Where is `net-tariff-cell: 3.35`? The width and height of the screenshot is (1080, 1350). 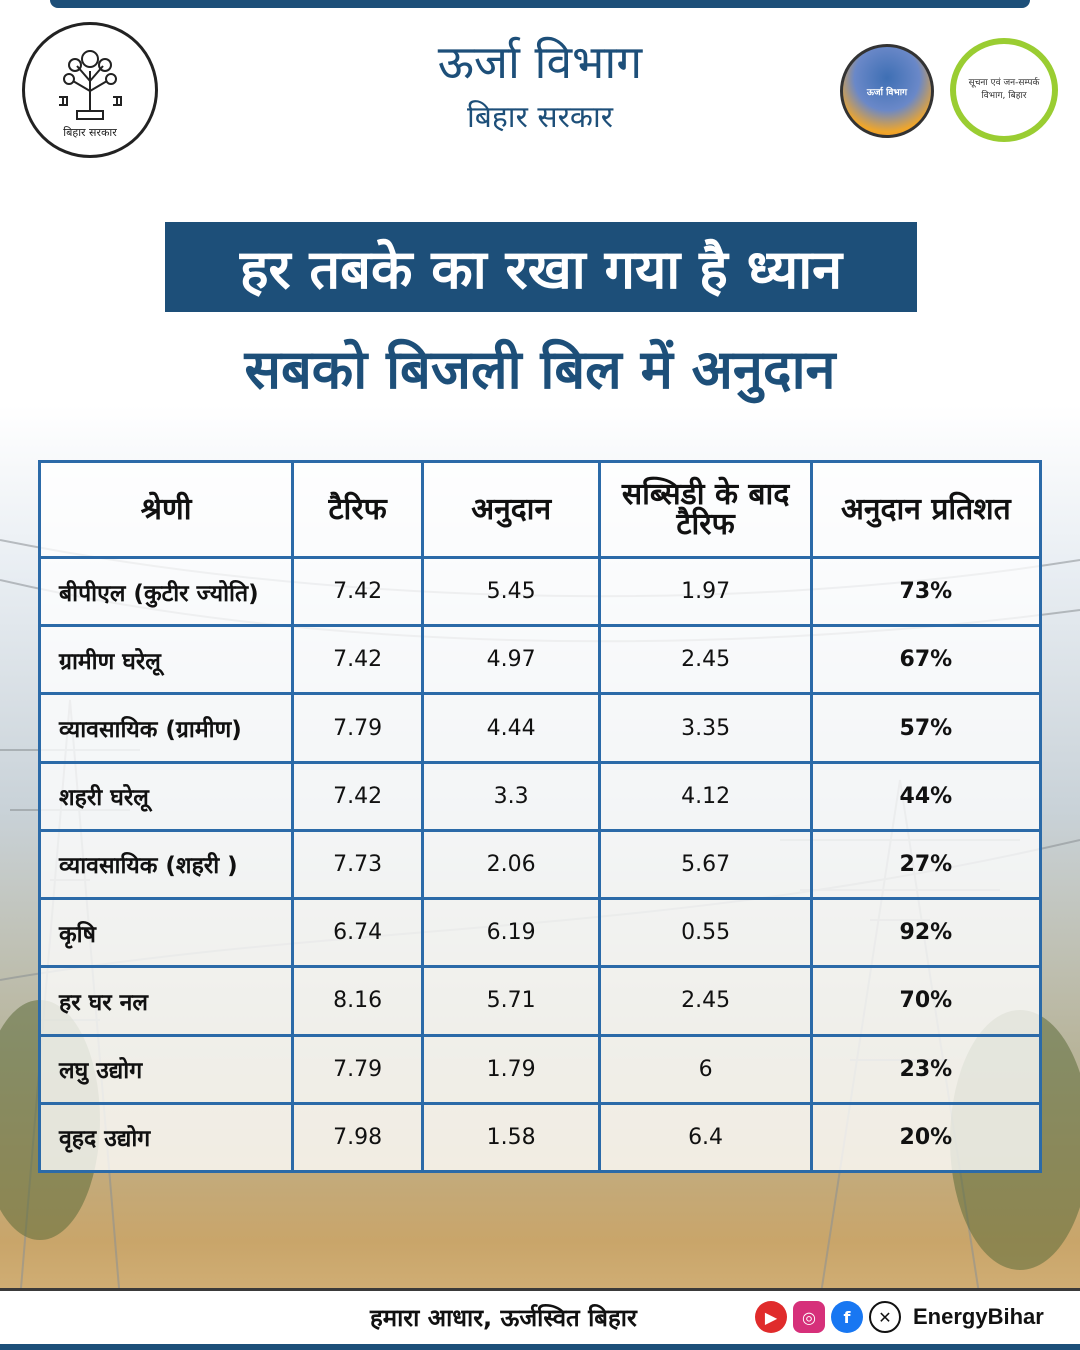 net-tariff-cell: 3.35 is located at coordinates (705, 728).